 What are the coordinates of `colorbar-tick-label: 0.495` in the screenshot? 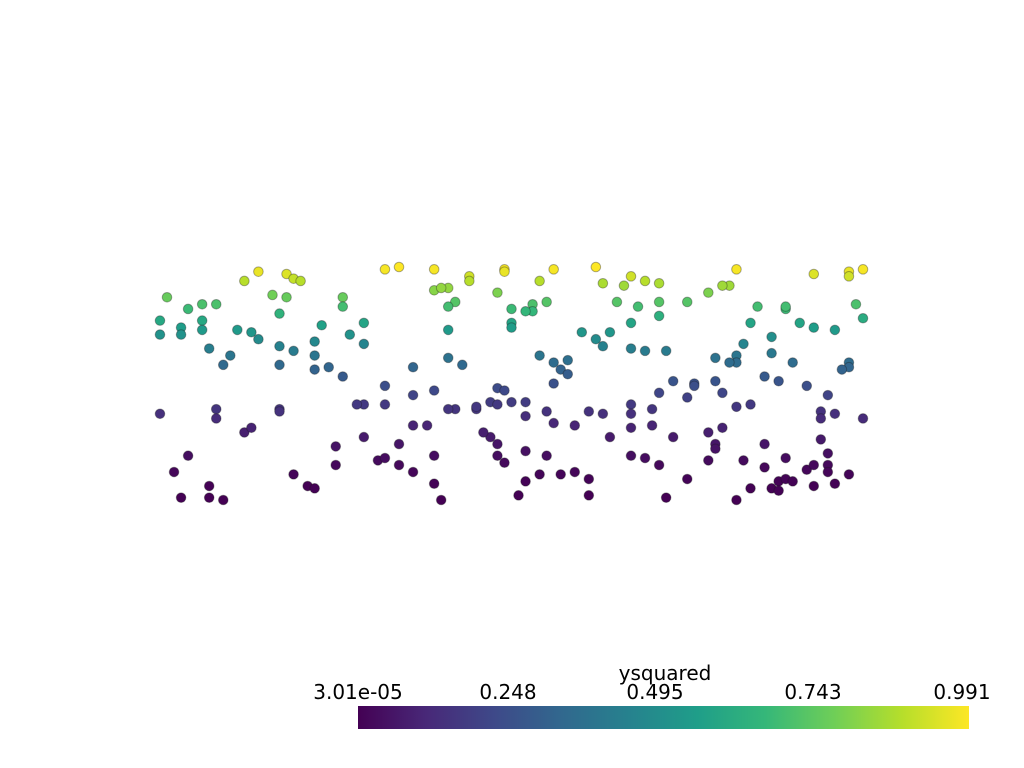 It's located at (655, 692).